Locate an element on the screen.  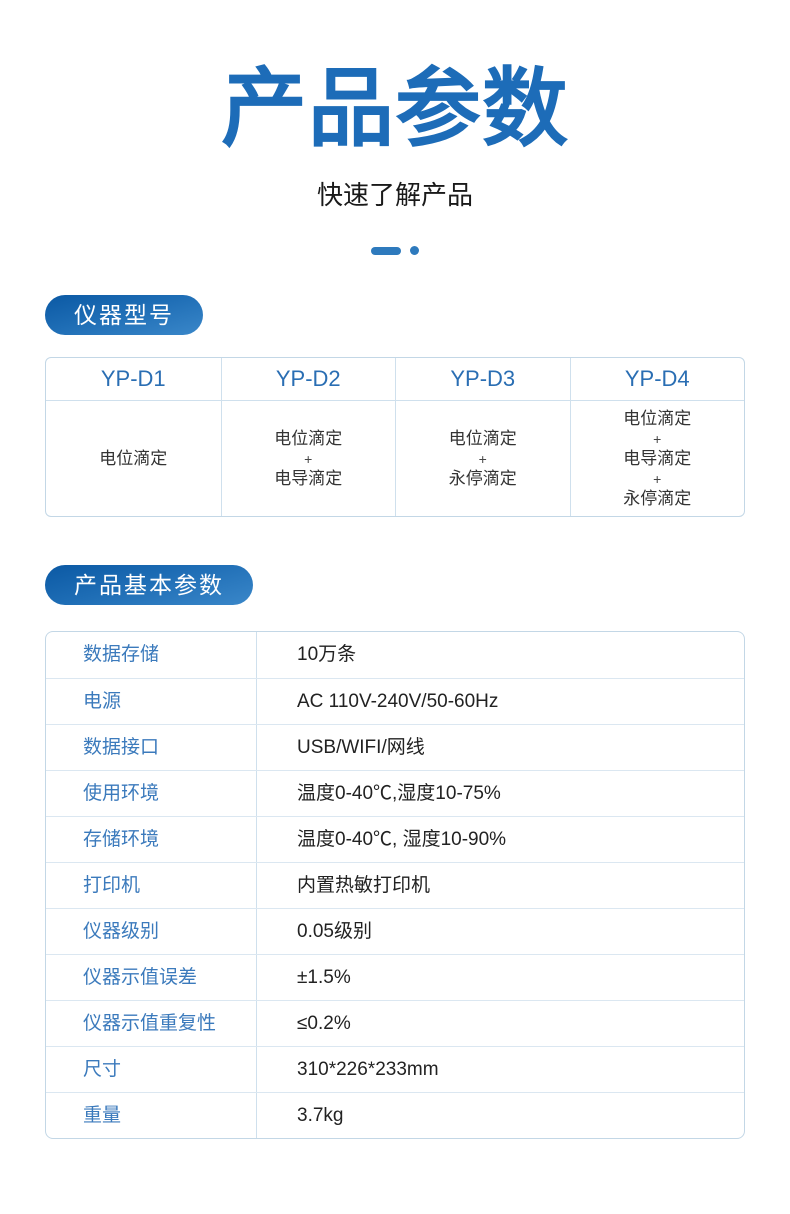
spec-label: 仪器示值误差 is located at coordinates (151, 978).